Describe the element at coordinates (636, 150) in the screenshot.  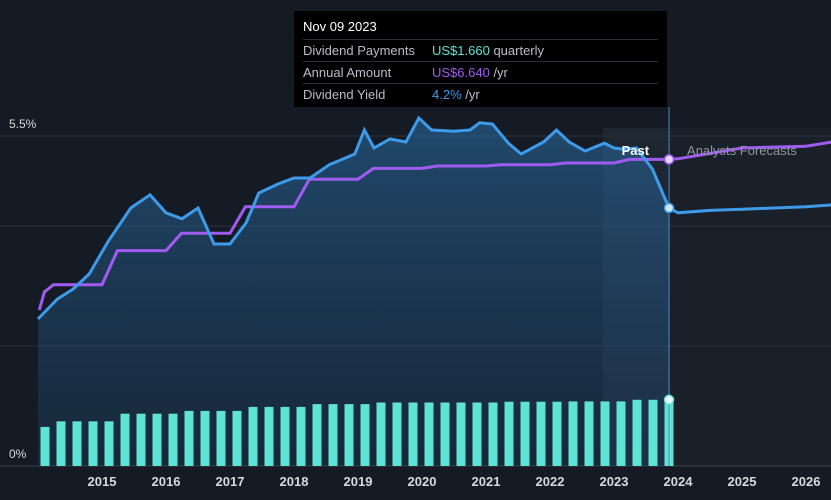
I see `past-label: Past` at that location.